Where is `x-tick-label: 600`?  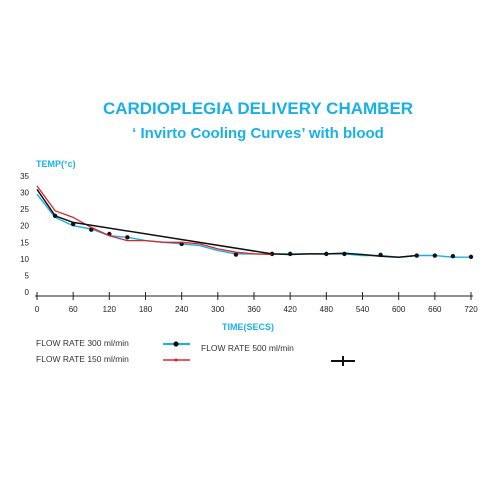 x-tick-label: 600 is located at coordinates (399, 309).